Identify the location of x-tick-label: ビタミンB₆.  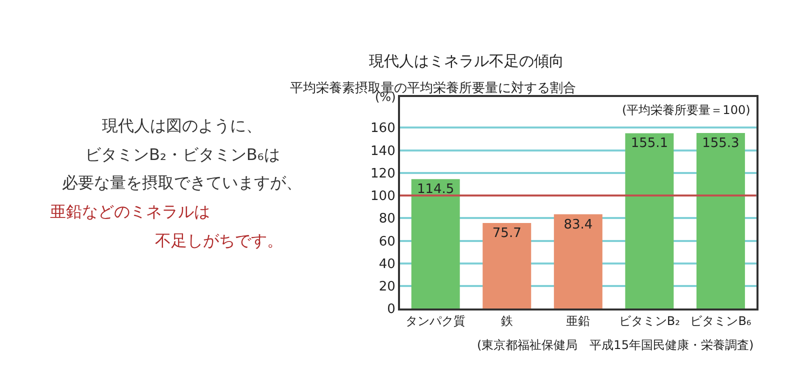
(721, 321).